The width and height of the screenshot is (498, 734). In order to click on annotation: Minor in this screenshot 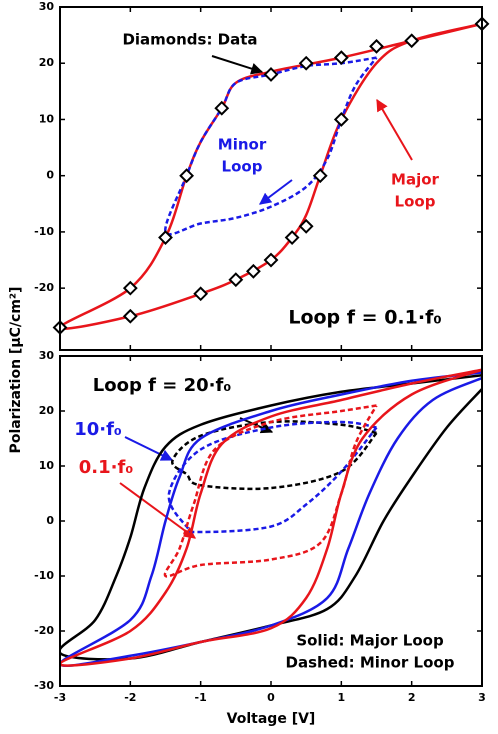, I will do `click(242, 145)`.